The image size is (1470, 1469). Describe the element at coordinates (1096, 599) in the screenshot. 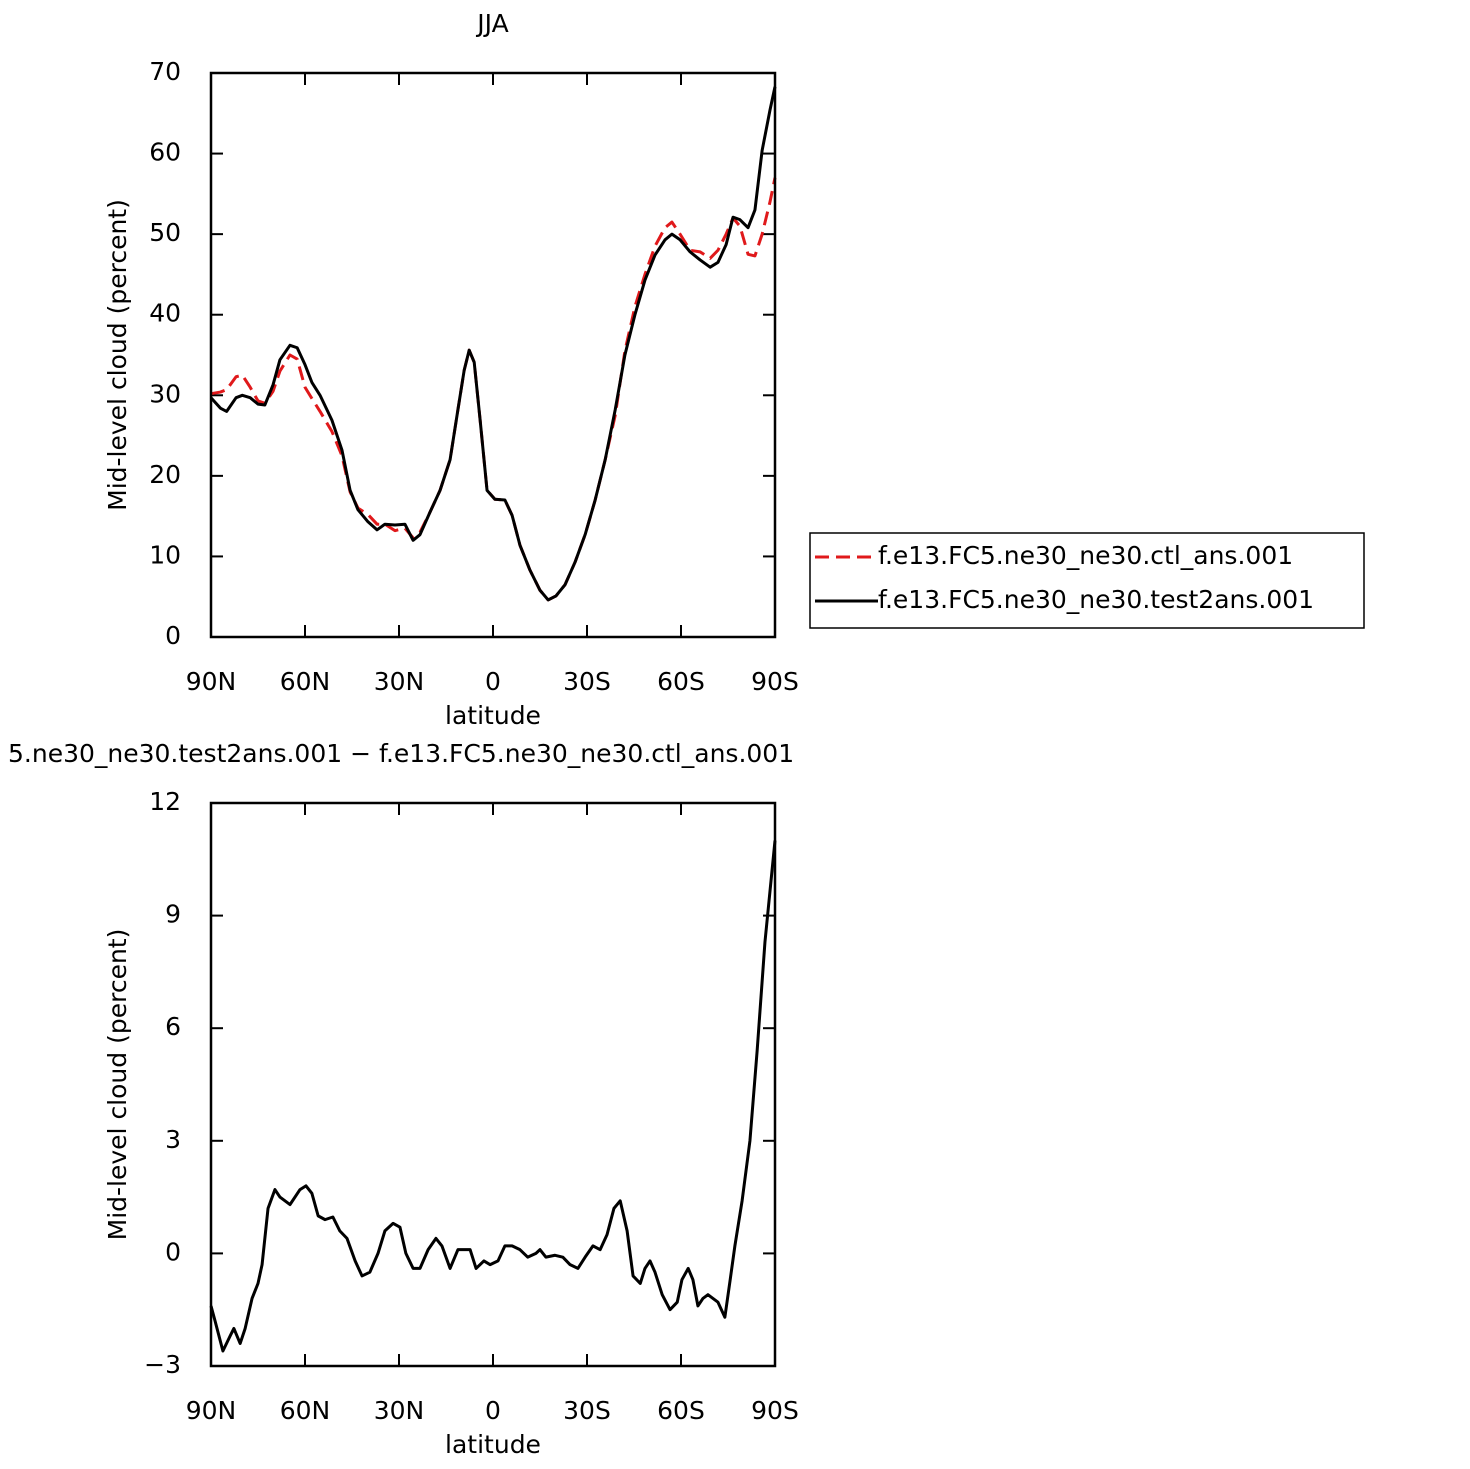

I see `legend-label: f.e13.FC5.ne30_ne30.test2ans.001` at that location.